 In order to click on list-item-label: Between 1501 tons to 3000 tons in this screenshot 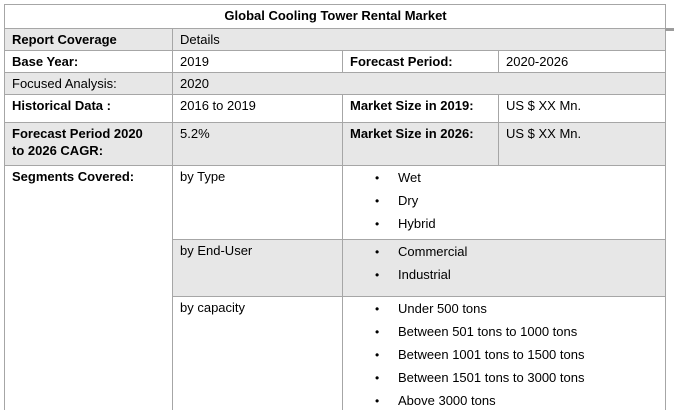, I will do `click(491, 377)`.